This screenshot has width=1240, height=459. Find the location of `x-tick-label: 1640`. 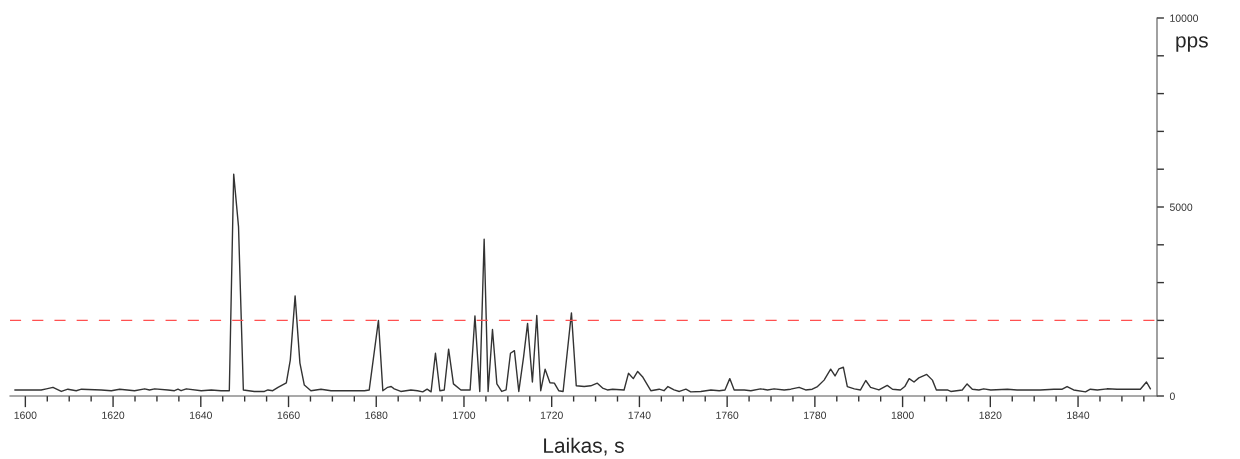

x-tick-label: 1640 is located at coordinates (201, 415).